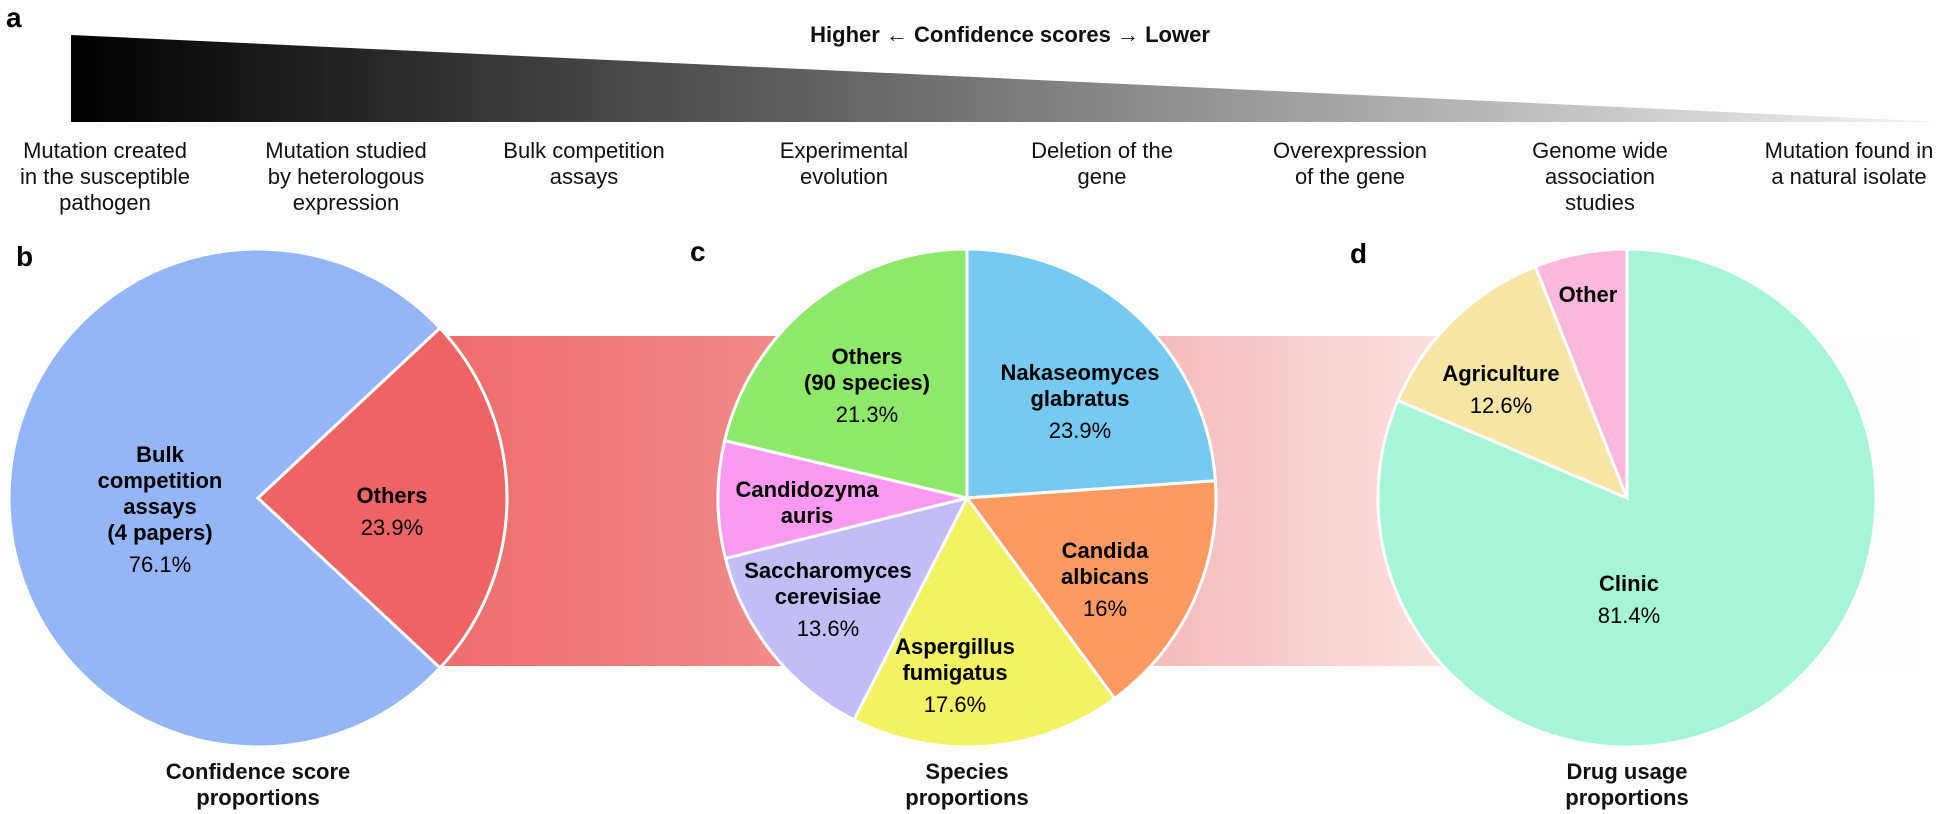 The height and width of the screenshot is (814, 1951). I want to click on slice-name: Clinic, so click(1629, 583).